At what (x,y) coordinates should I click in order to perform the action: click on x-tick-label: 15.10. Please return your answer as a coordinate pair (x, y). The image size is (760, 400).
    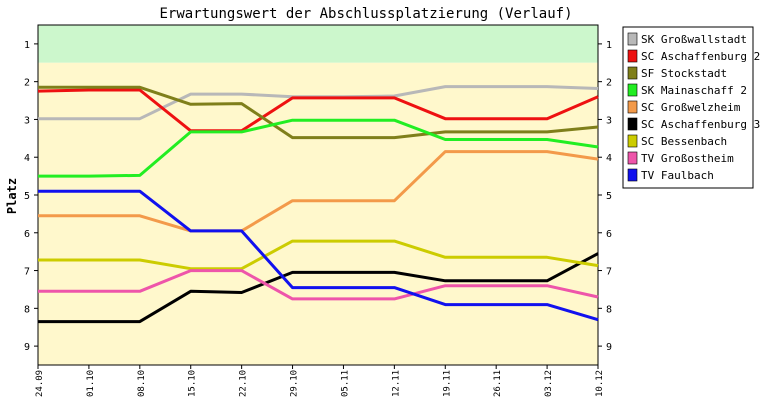
    Looking at the image, I should click on (193, 383).